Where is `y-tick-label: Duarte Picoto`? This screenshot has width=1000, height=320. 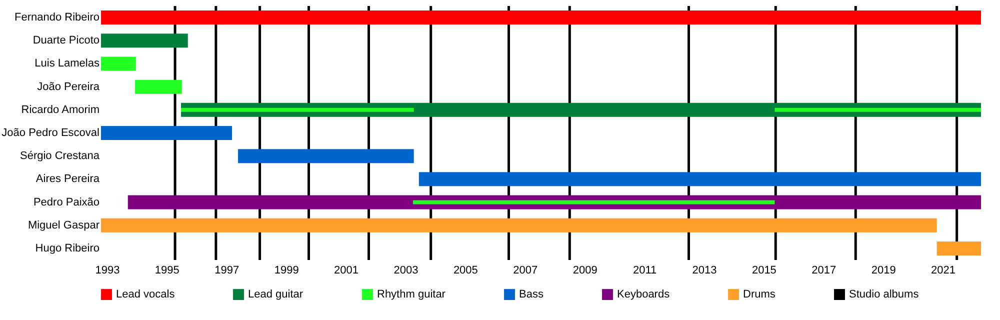
y-tick-label: Duarte Picoto is located at coordinates (66, 40).